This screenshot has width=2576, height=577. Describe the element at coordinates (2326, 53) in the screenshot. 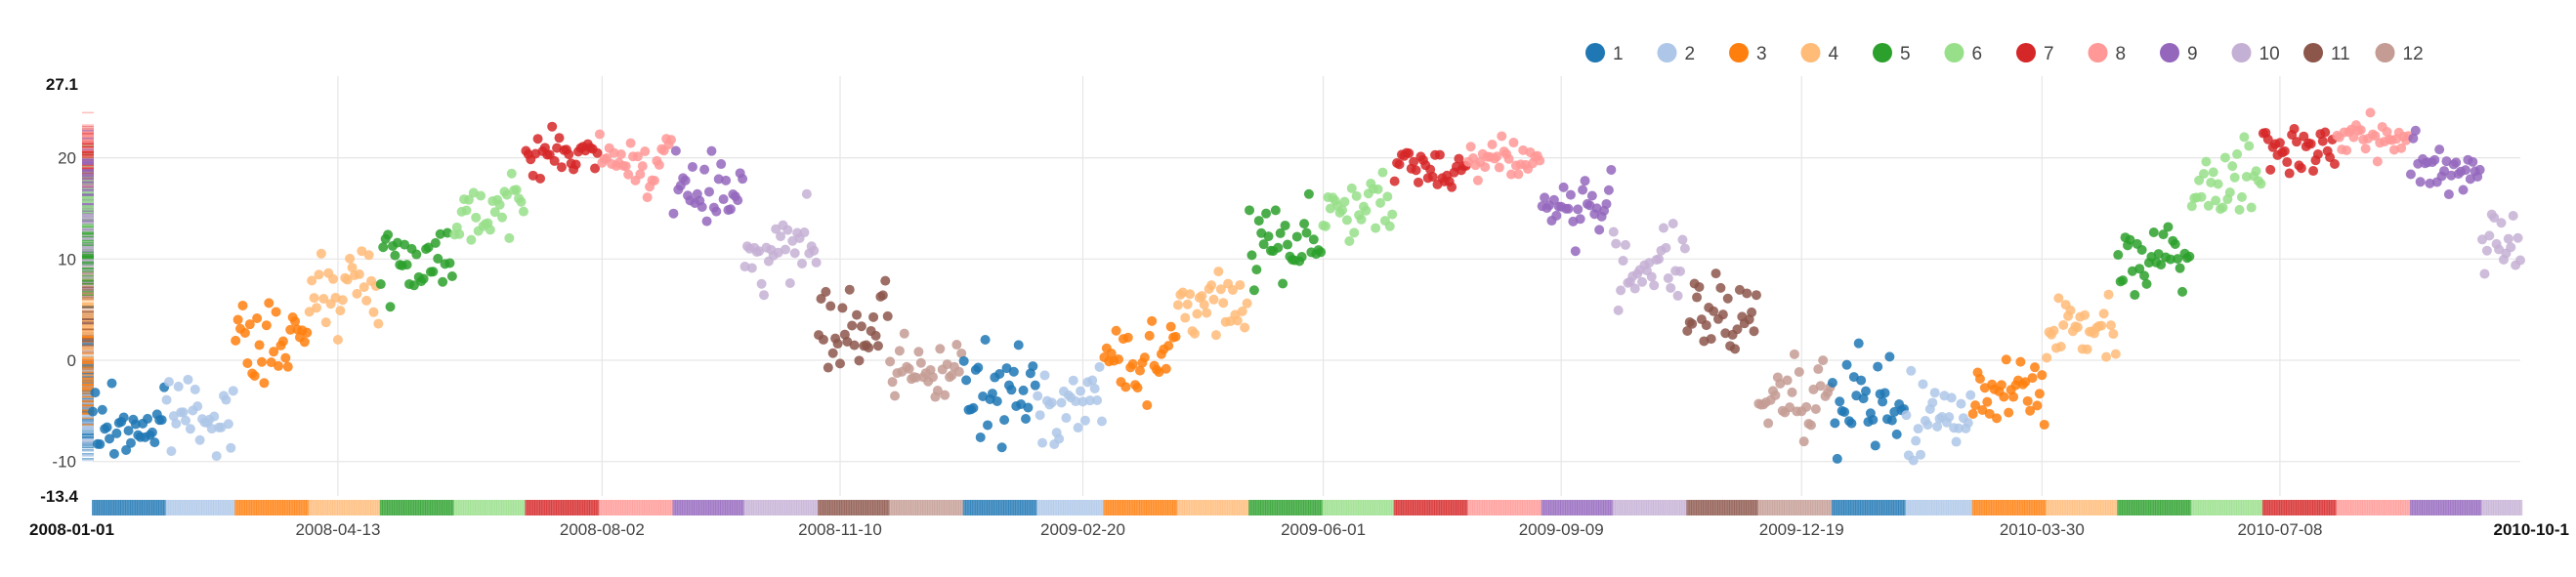

I see `legend-item-11: 11` at that location.